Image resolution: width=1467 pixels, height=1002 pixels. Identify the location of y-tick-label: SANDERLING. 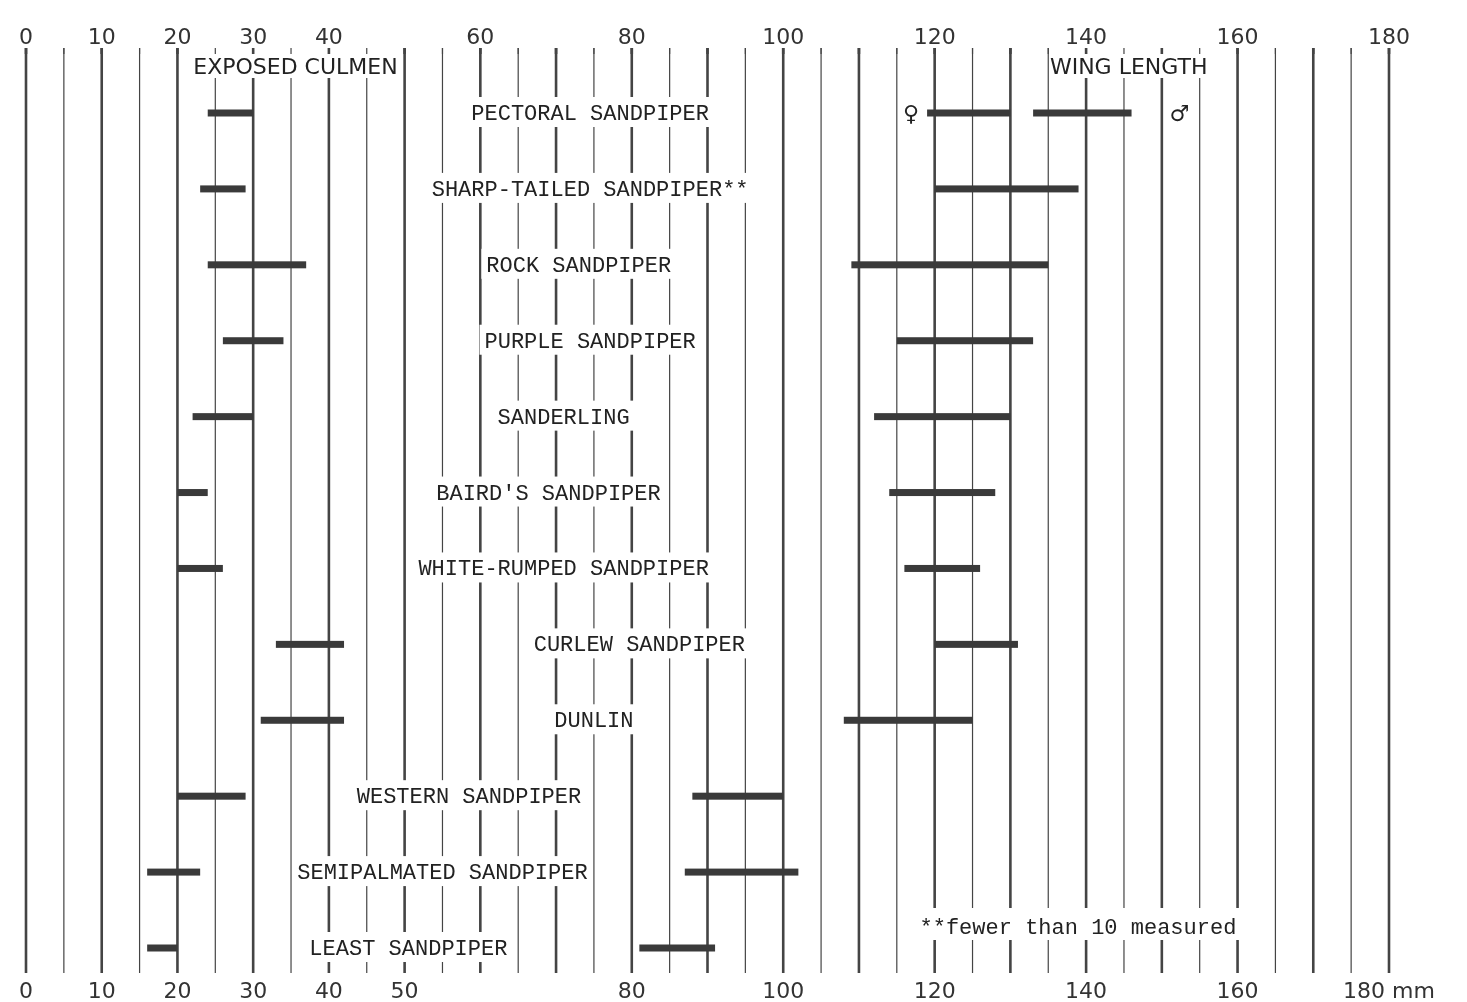
(563, 418).